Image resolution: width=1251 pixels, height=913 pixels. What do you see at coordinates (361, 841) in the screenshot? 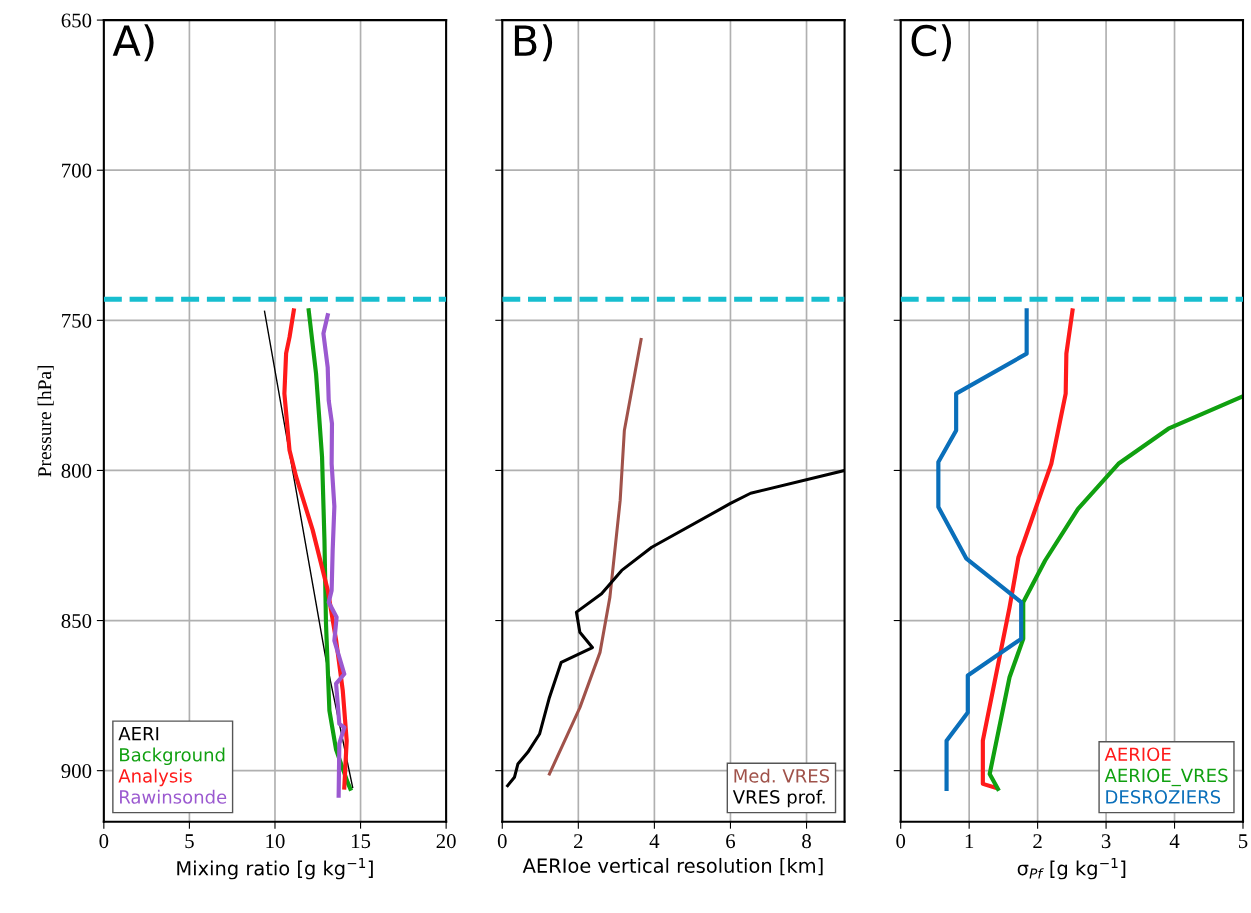
I see `x-tick-label: 15` at bounding box center [361, 841].